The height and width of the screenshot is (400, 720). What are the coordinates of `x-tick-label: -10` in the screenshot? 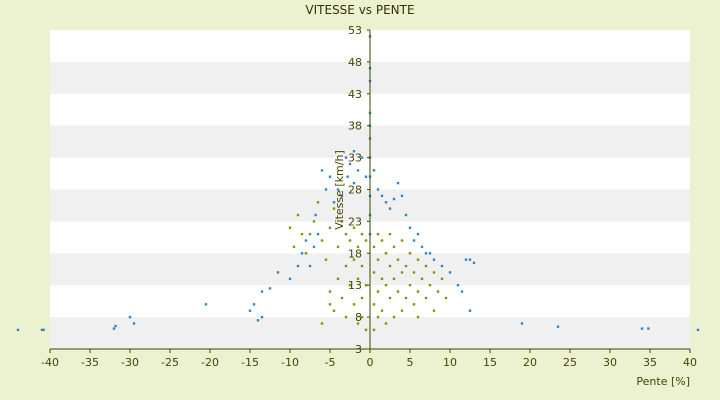 It's located at (290, 362).